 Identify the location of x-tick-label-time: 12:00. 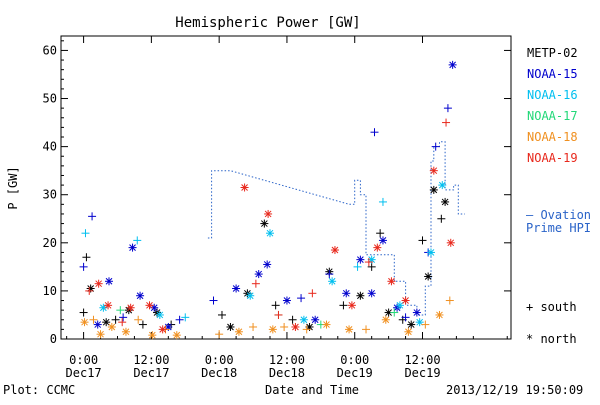
(151, 360).